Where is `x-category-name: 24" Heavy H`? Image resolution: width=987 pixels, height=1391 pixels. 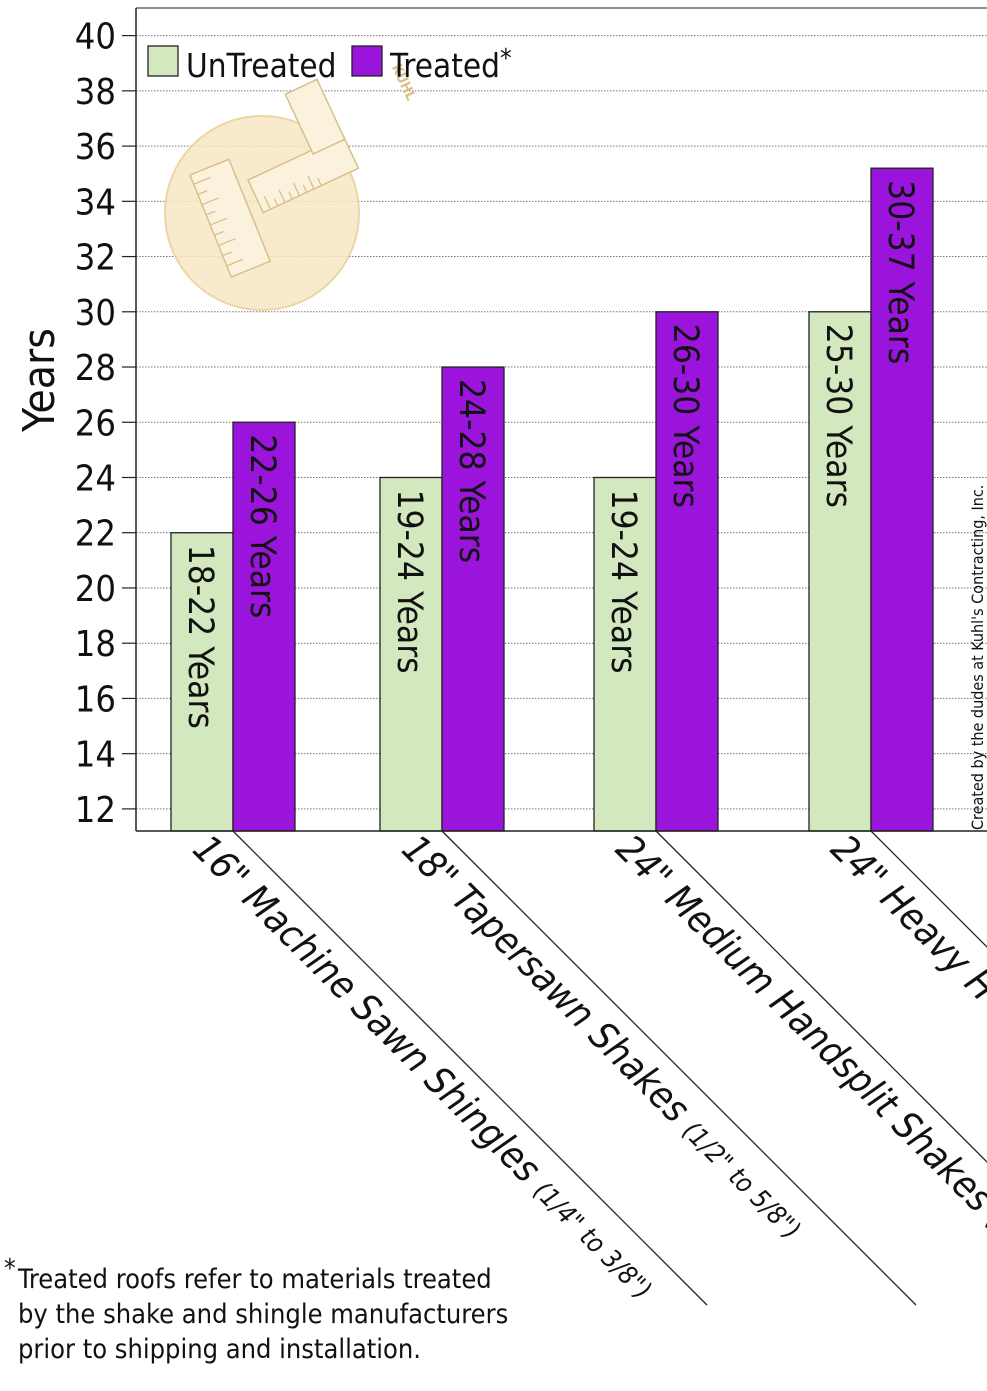 x-category-name: 24" Heavy H is located at coordinates (905, 917).